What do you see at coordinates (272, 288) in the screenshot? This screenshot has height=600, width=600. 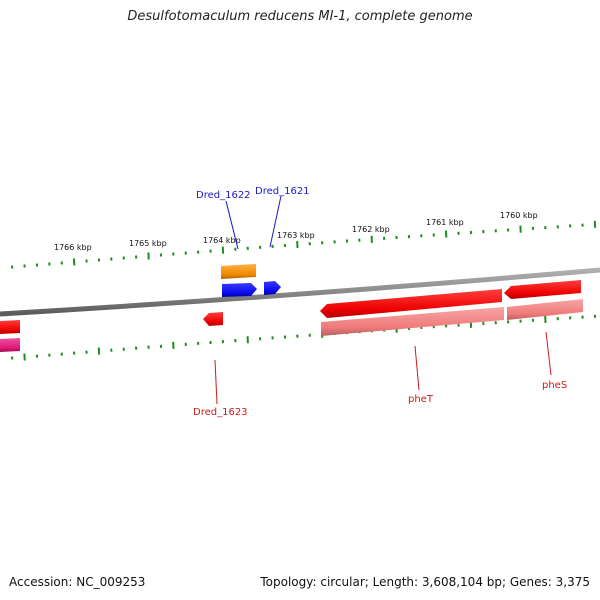 I see `gene-dred-1621-blue` at bounding box center [272, 288].